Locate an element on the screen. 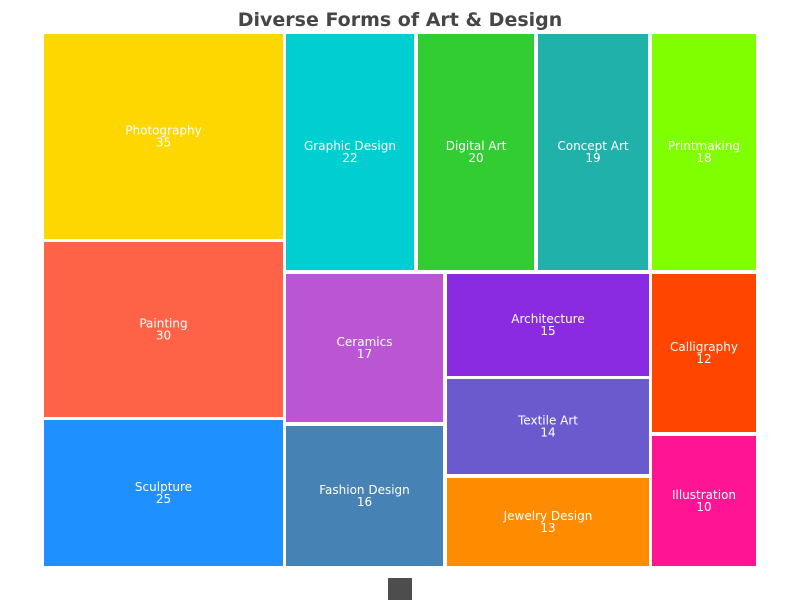 The height and width of the screenshot is (600, 800). tile-value-label: 25 is located at coordinates (163, 499).